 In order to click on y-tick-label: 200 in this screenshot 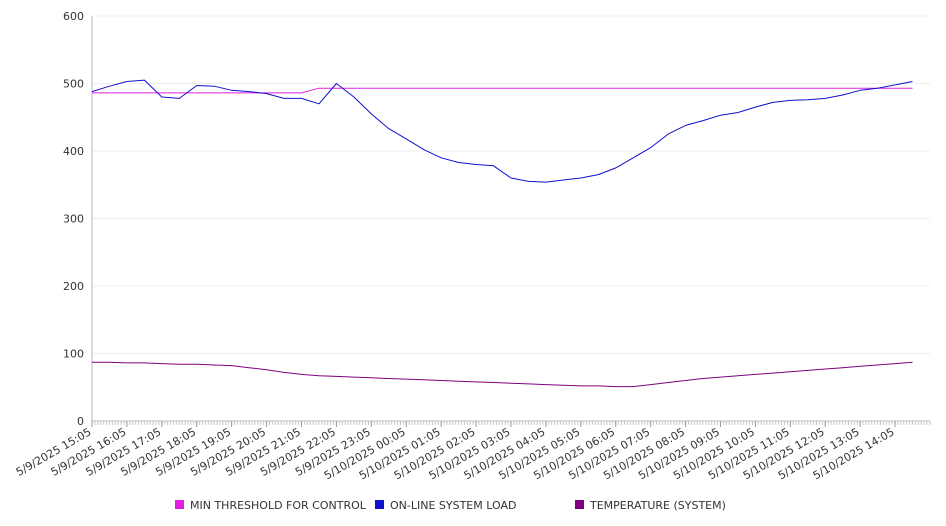, I will do `click(73, 286)`.